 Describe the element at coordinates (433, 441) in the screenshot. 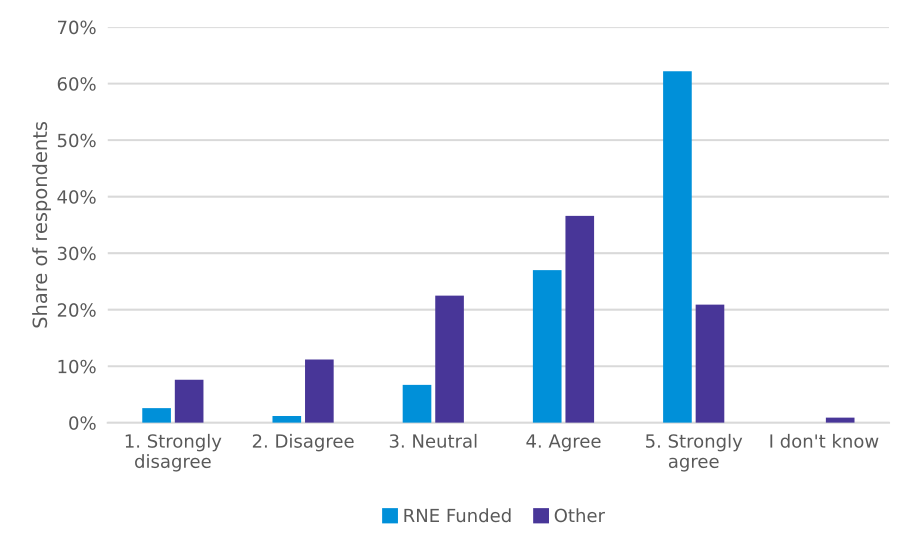

I see `x-tick-label: 3. Neutral` at that location.